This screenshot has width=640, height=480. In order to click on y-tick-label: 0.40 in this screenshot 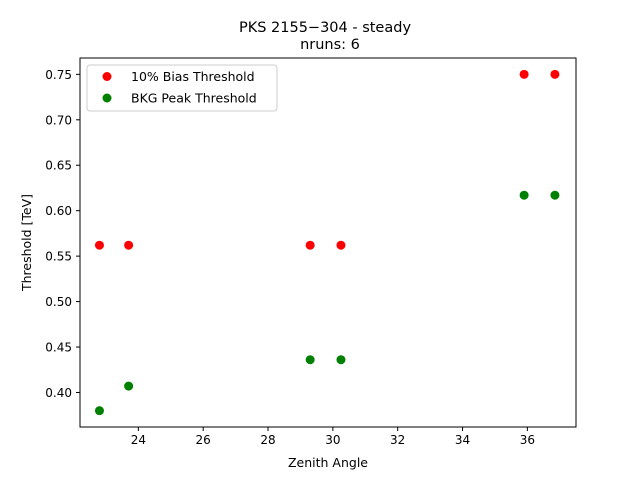, I will do `click(58, 393)`.